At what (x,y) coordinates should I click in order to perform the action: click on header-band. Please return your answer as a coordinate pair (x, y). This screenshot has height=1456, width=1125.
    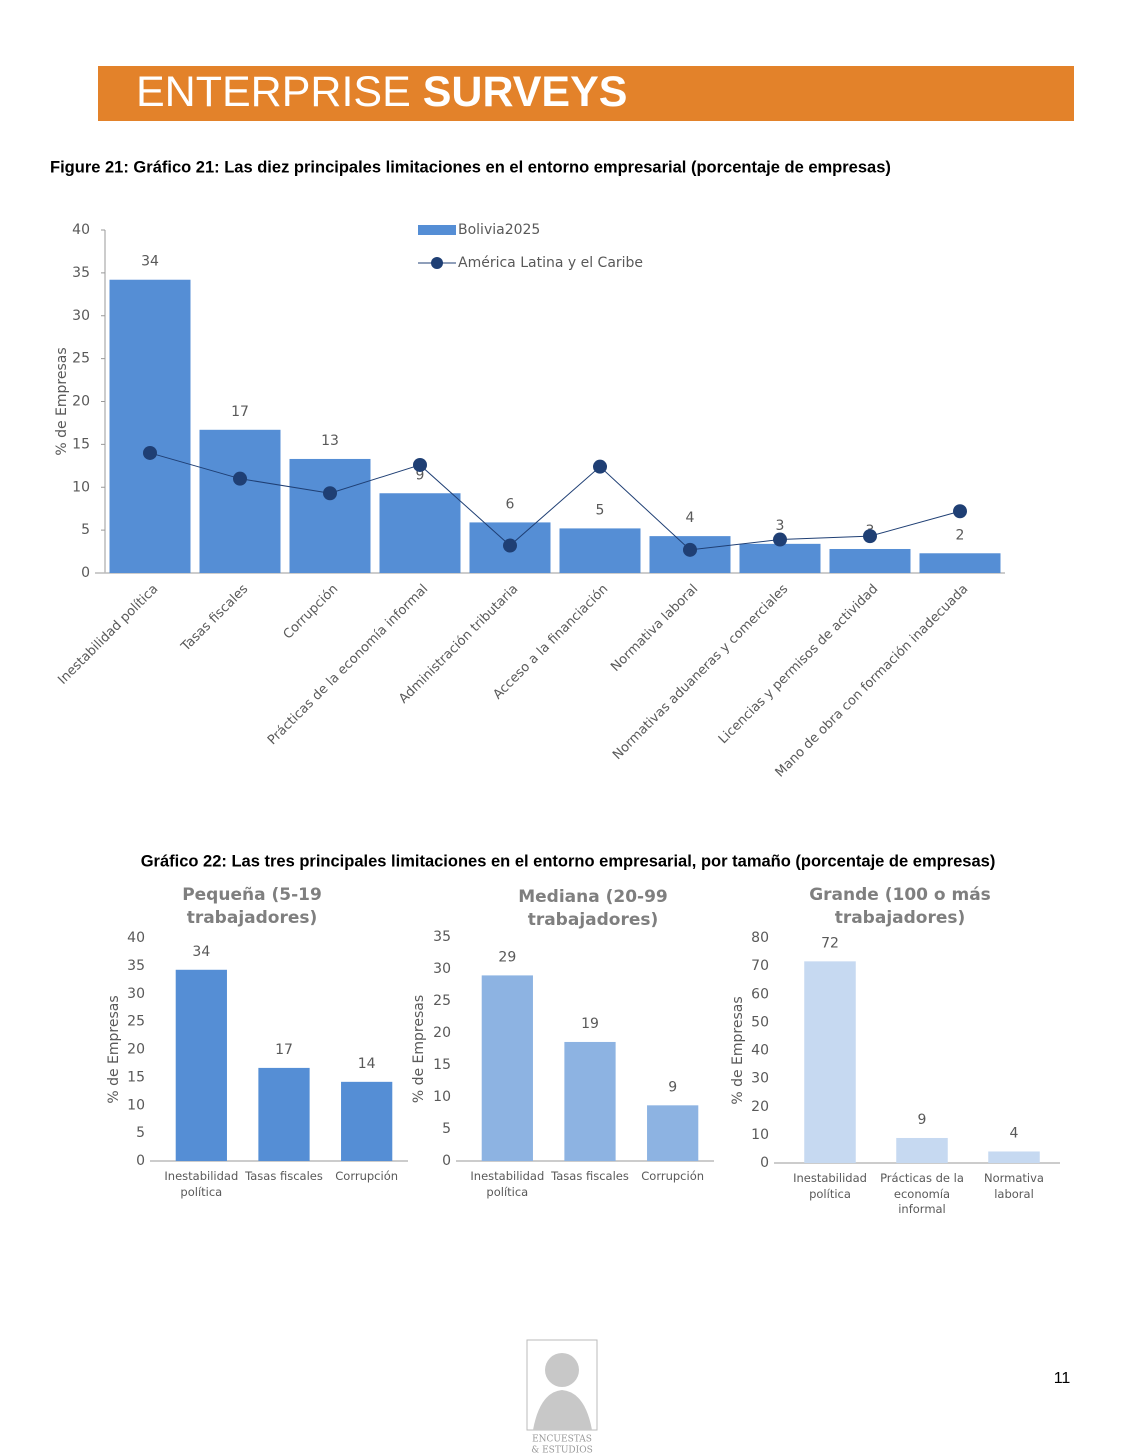
    Looking at the image, I should click on (586, 93).